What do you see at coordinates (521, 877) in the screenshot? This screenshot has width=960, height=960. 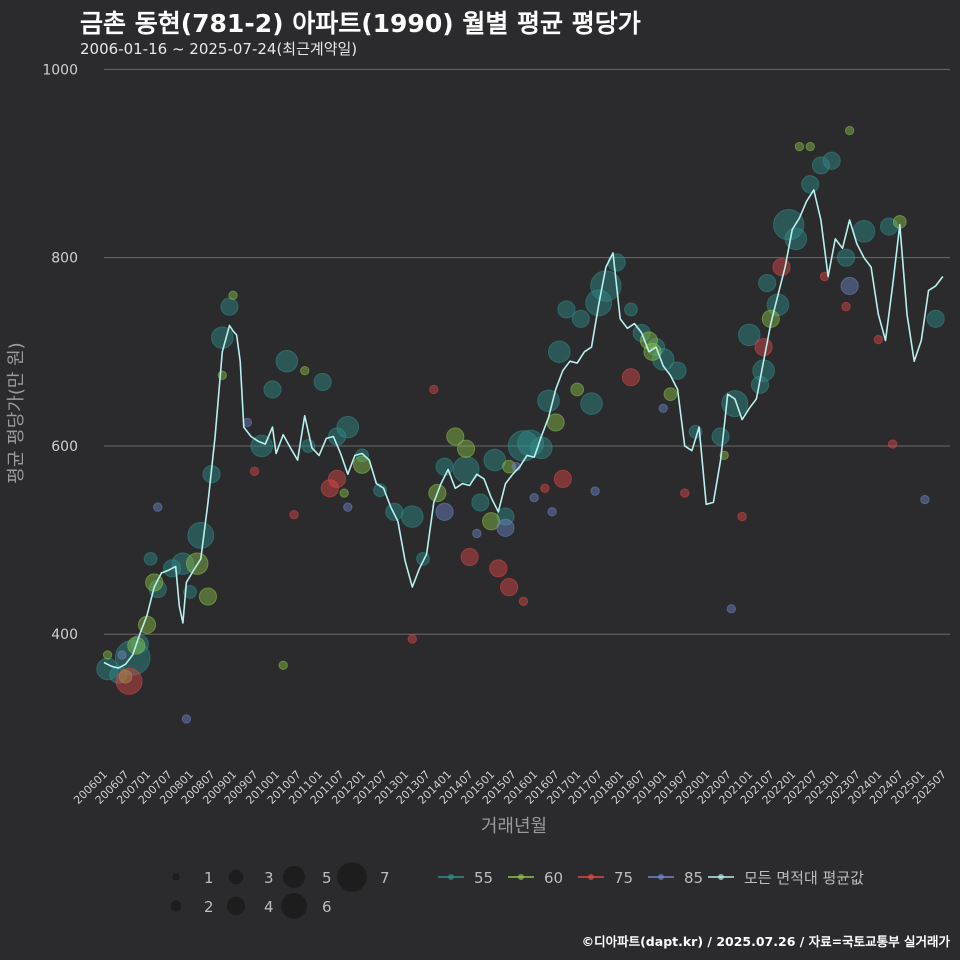 I see `series-legend-dot-s60` at bounding box center [521, 877].